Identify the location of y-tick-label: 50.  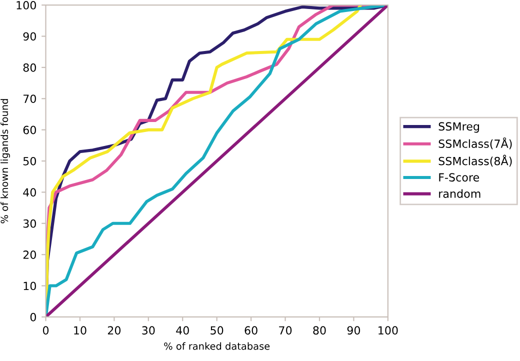
(29, 161).